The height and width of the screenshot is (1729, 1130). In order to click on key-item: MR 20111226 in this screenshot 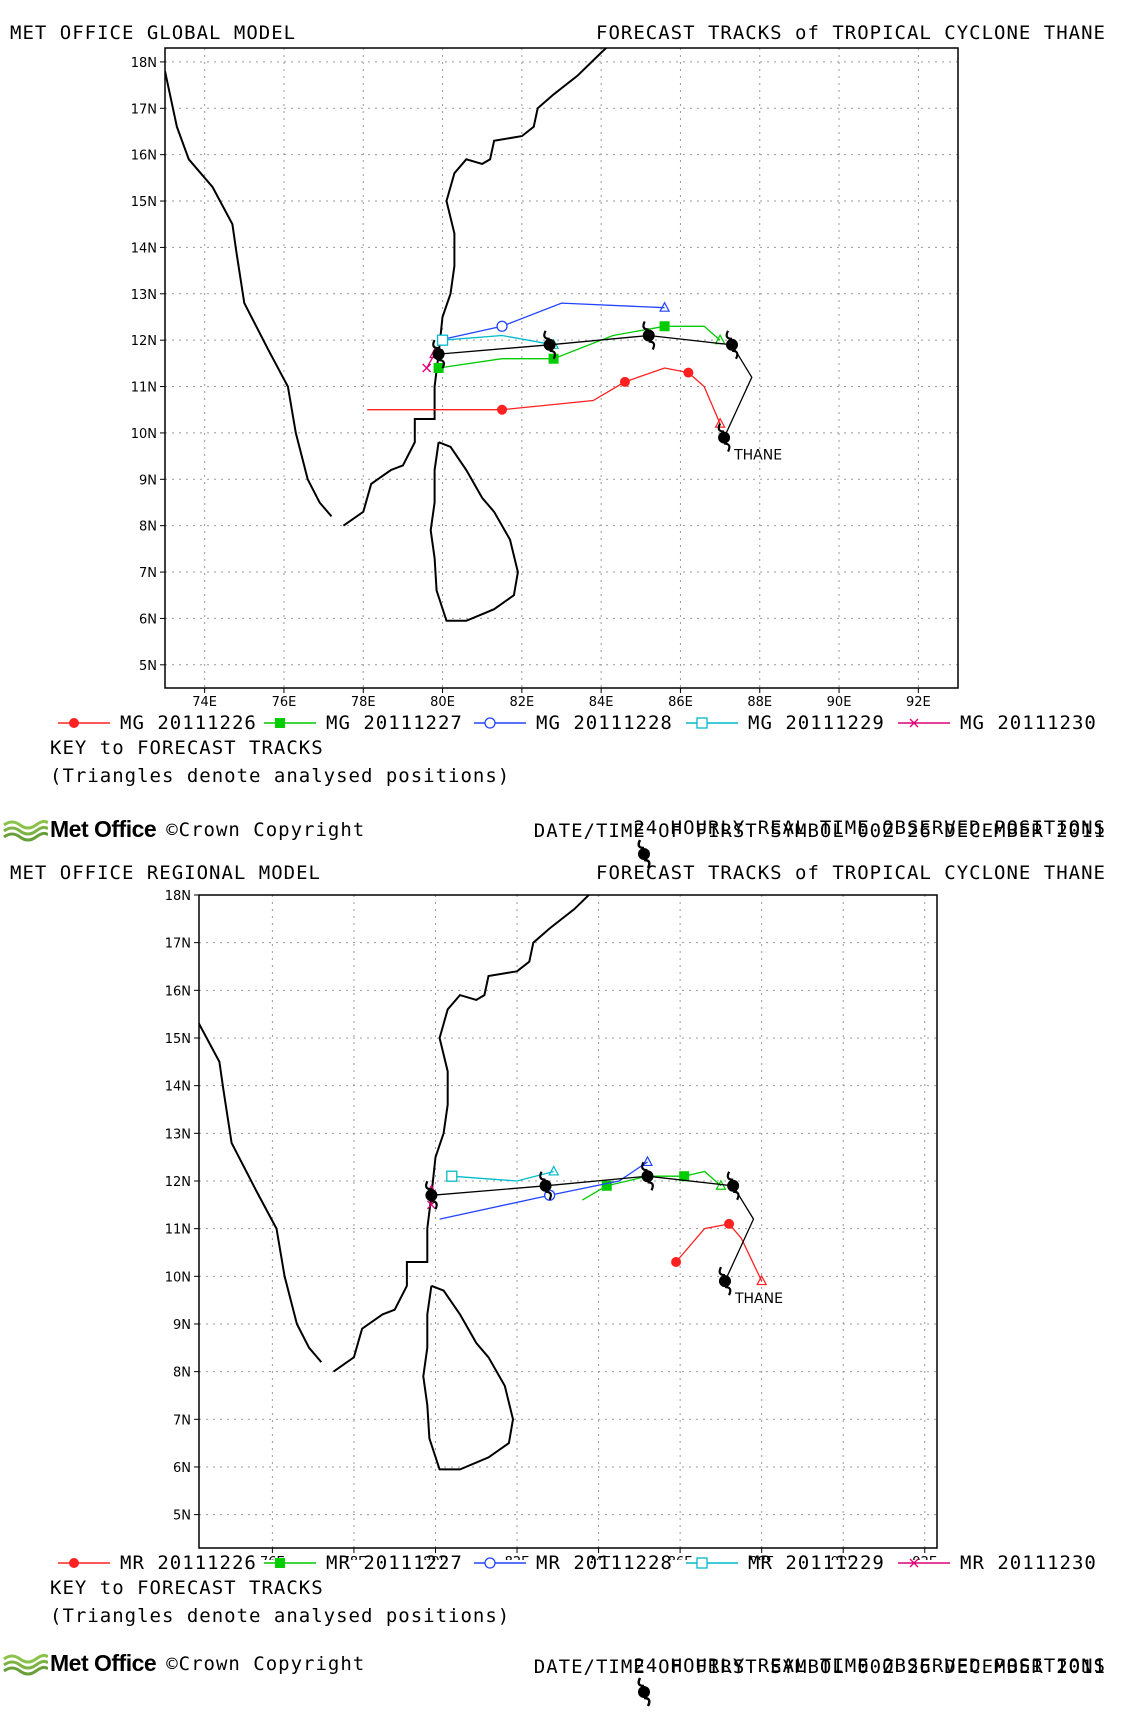, I will do `click(156, 1563)`.